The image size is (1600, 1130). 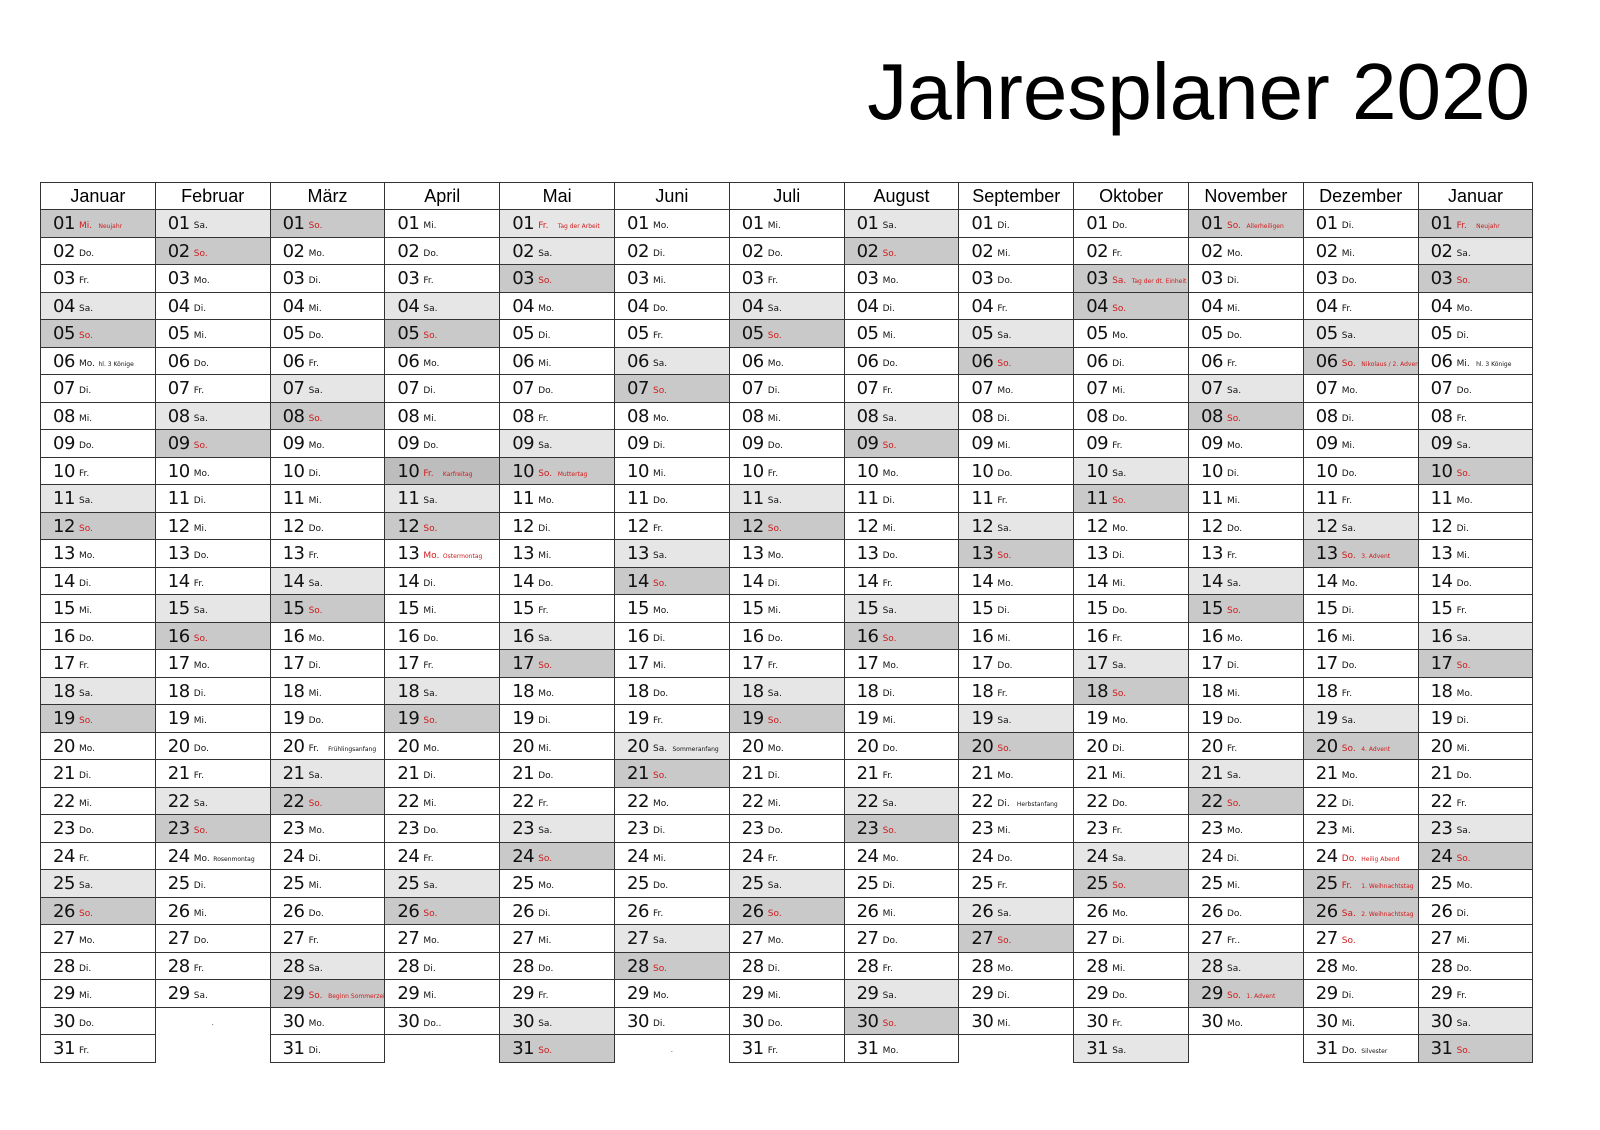 I want to click on day-cell: 08 Sa., so click(x=212, y=416).